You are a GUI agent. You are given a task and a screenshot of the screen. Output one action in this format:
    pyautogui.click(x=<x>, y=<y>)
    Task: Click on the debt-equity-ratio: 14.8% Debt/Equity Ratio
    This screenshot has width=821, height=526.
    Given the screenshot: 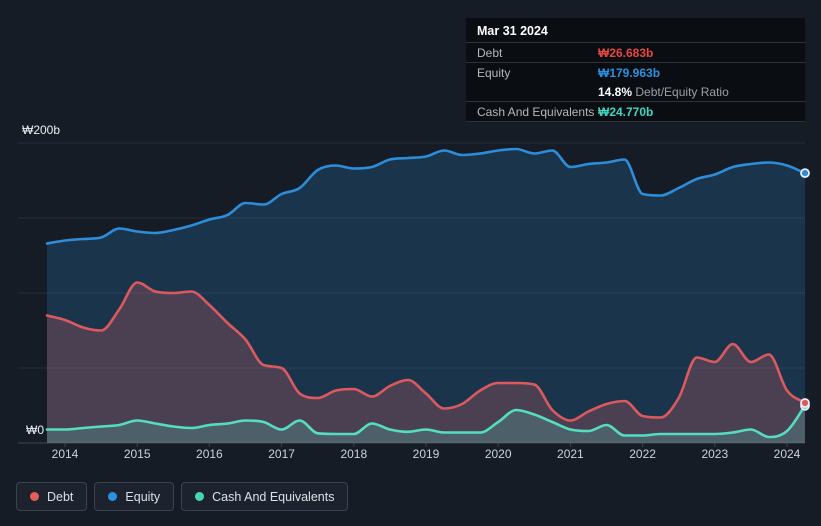 What is the action you would take?
    pyautogui.click(x=663, y=92)
    